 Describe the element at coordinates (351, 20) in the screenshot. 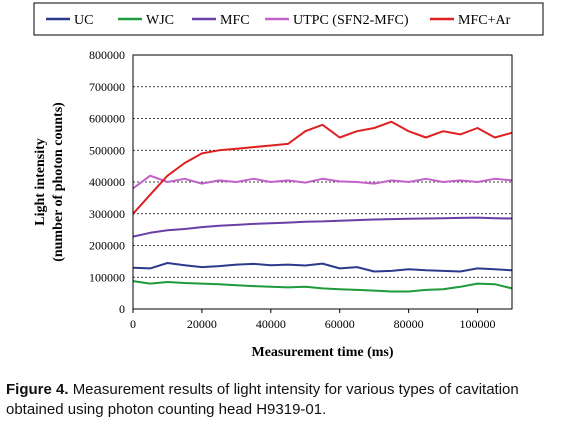

I see `legend-label: UTPC (SFN2-MFC)` at that location.